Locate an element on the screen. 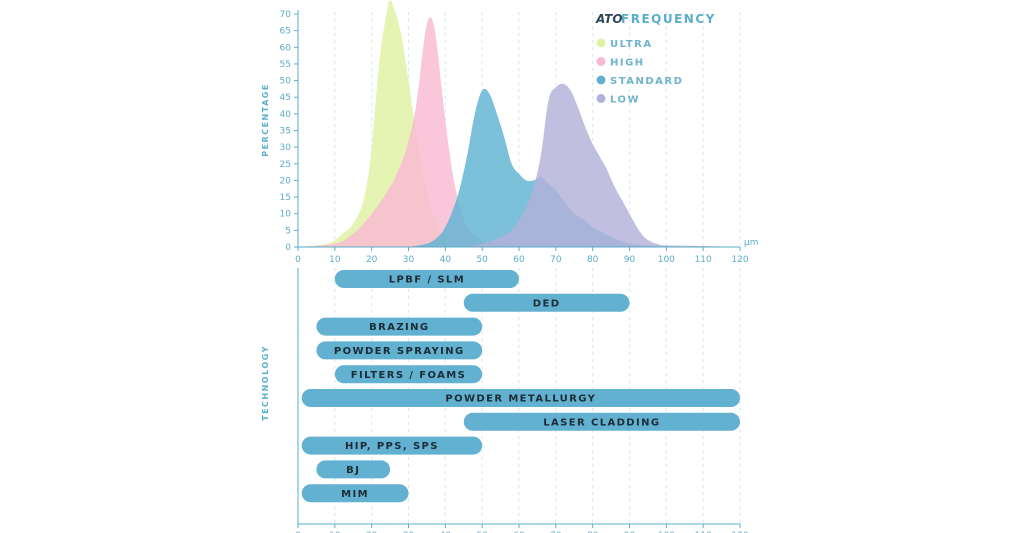 This screenshot has width=1024, height=533. y-tick-label: 70 is located at coordinates (286, 15).